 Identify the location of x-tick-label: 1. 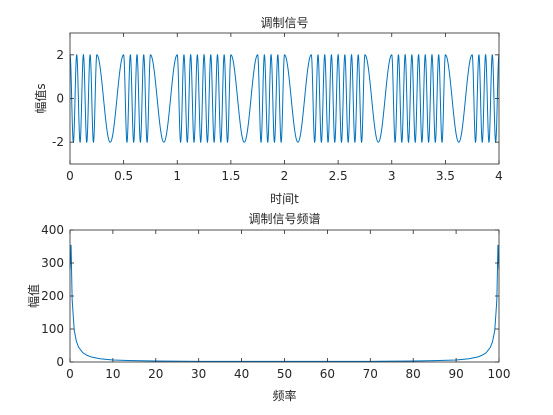
(177, 176).